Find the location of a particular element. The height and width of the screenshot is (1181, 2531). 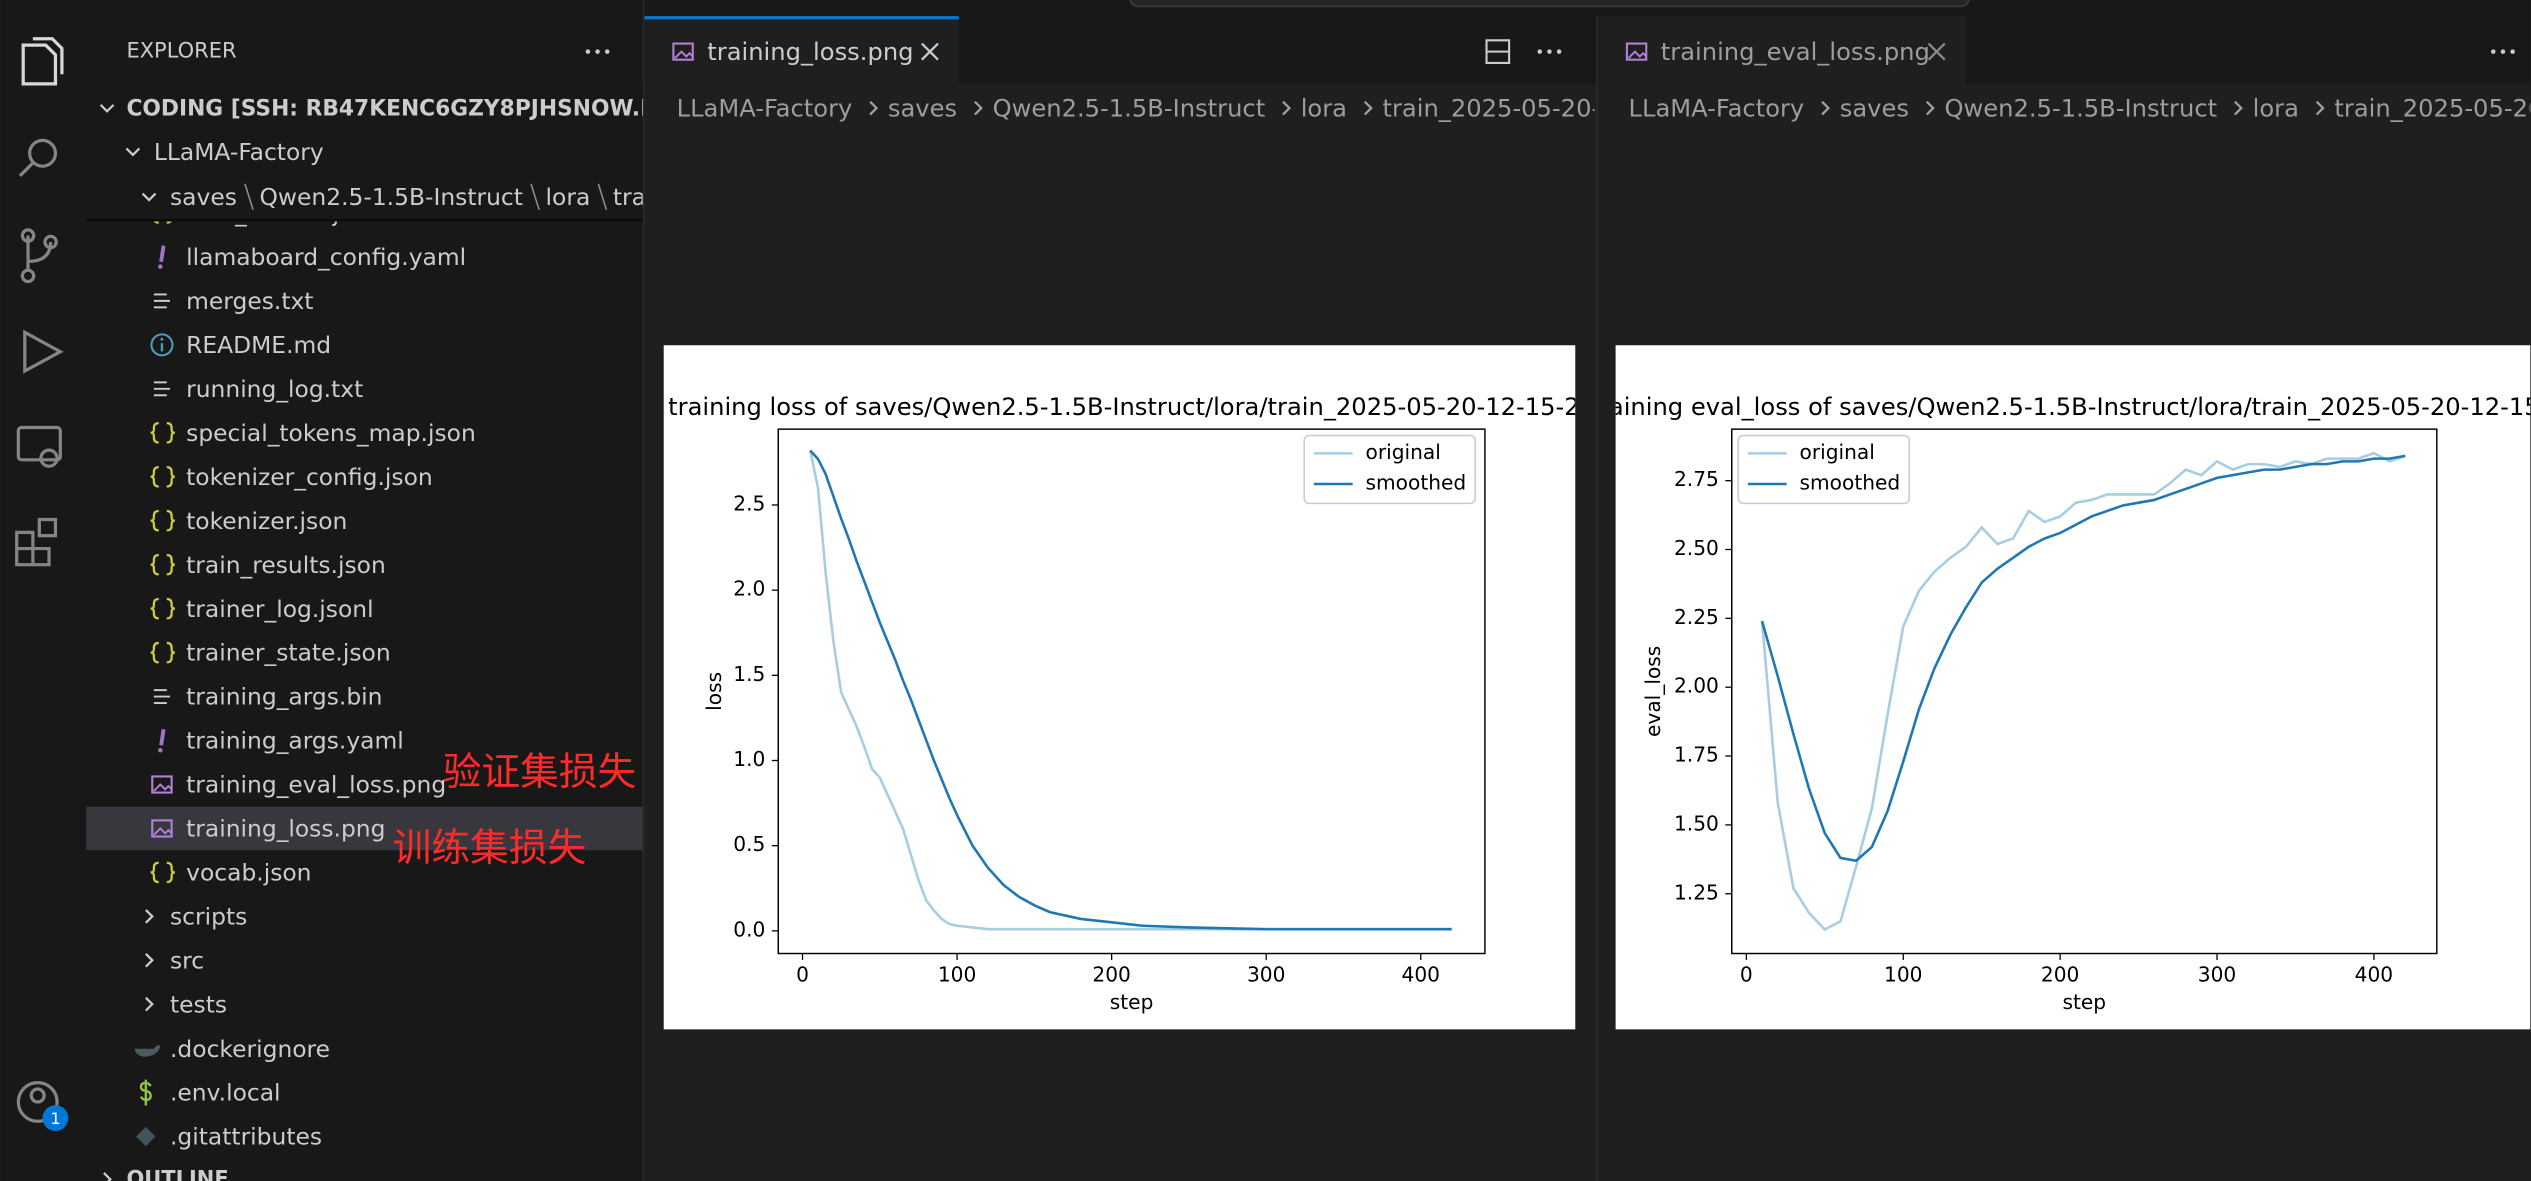

x-tick-label: 400 is located at coordinates (2374, 975).